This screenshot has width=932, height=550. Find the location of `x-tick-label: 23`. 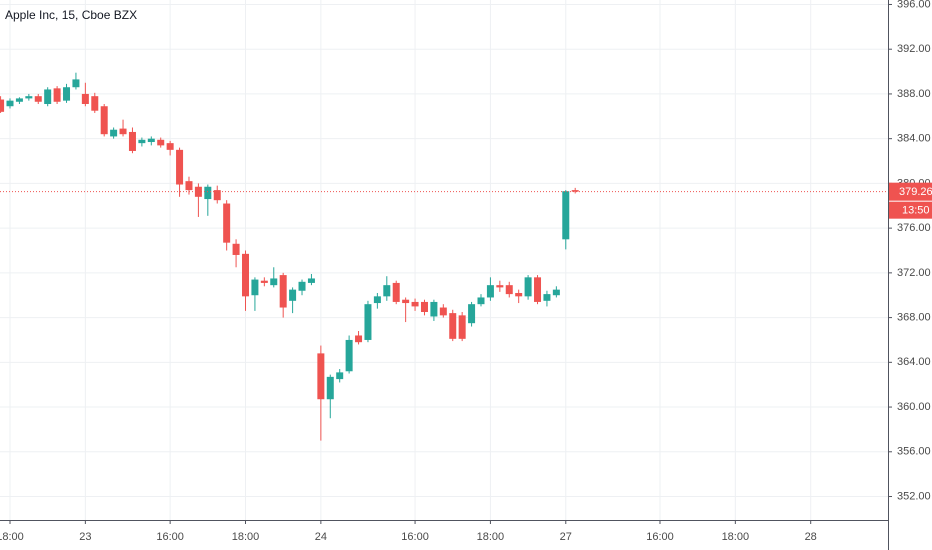

x-tick-label: 23 is located at coordinates (85, 537).